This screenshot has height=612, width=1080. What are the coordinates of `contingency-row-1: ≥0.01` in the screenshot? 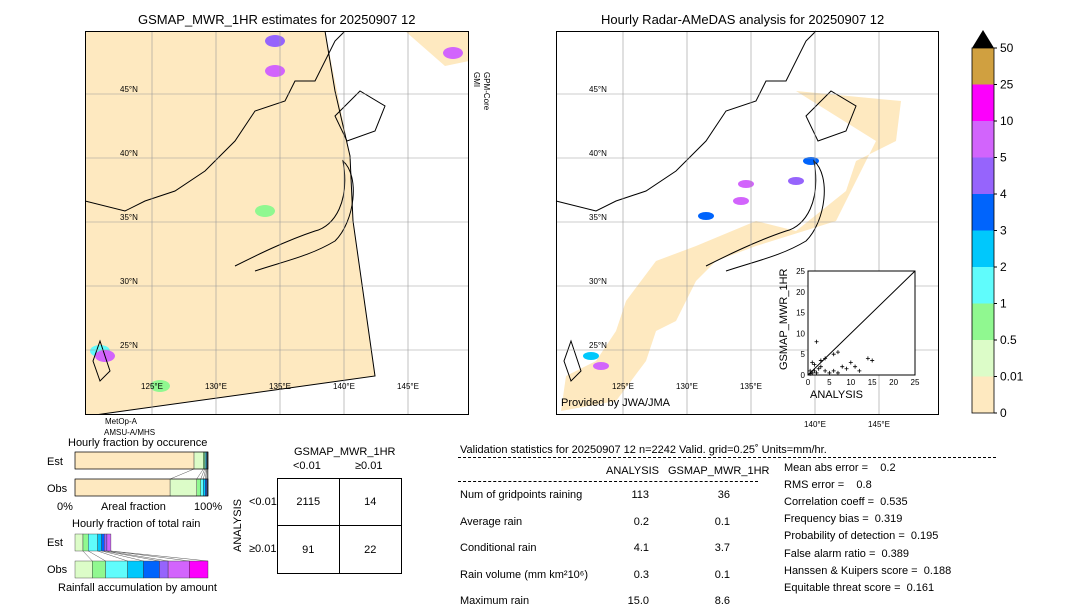 It's located at (263, 549).